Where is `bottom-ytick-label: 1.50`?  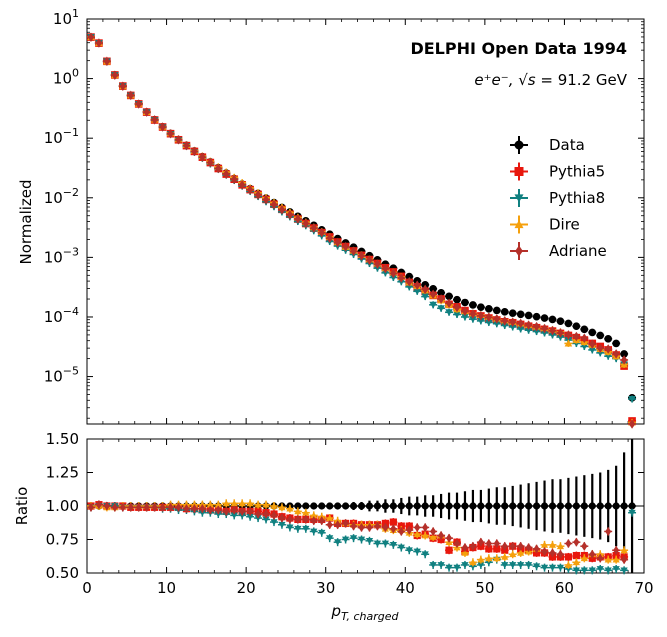 bottom-ytick-label: 1.50 is located at coordinates (62, 439).